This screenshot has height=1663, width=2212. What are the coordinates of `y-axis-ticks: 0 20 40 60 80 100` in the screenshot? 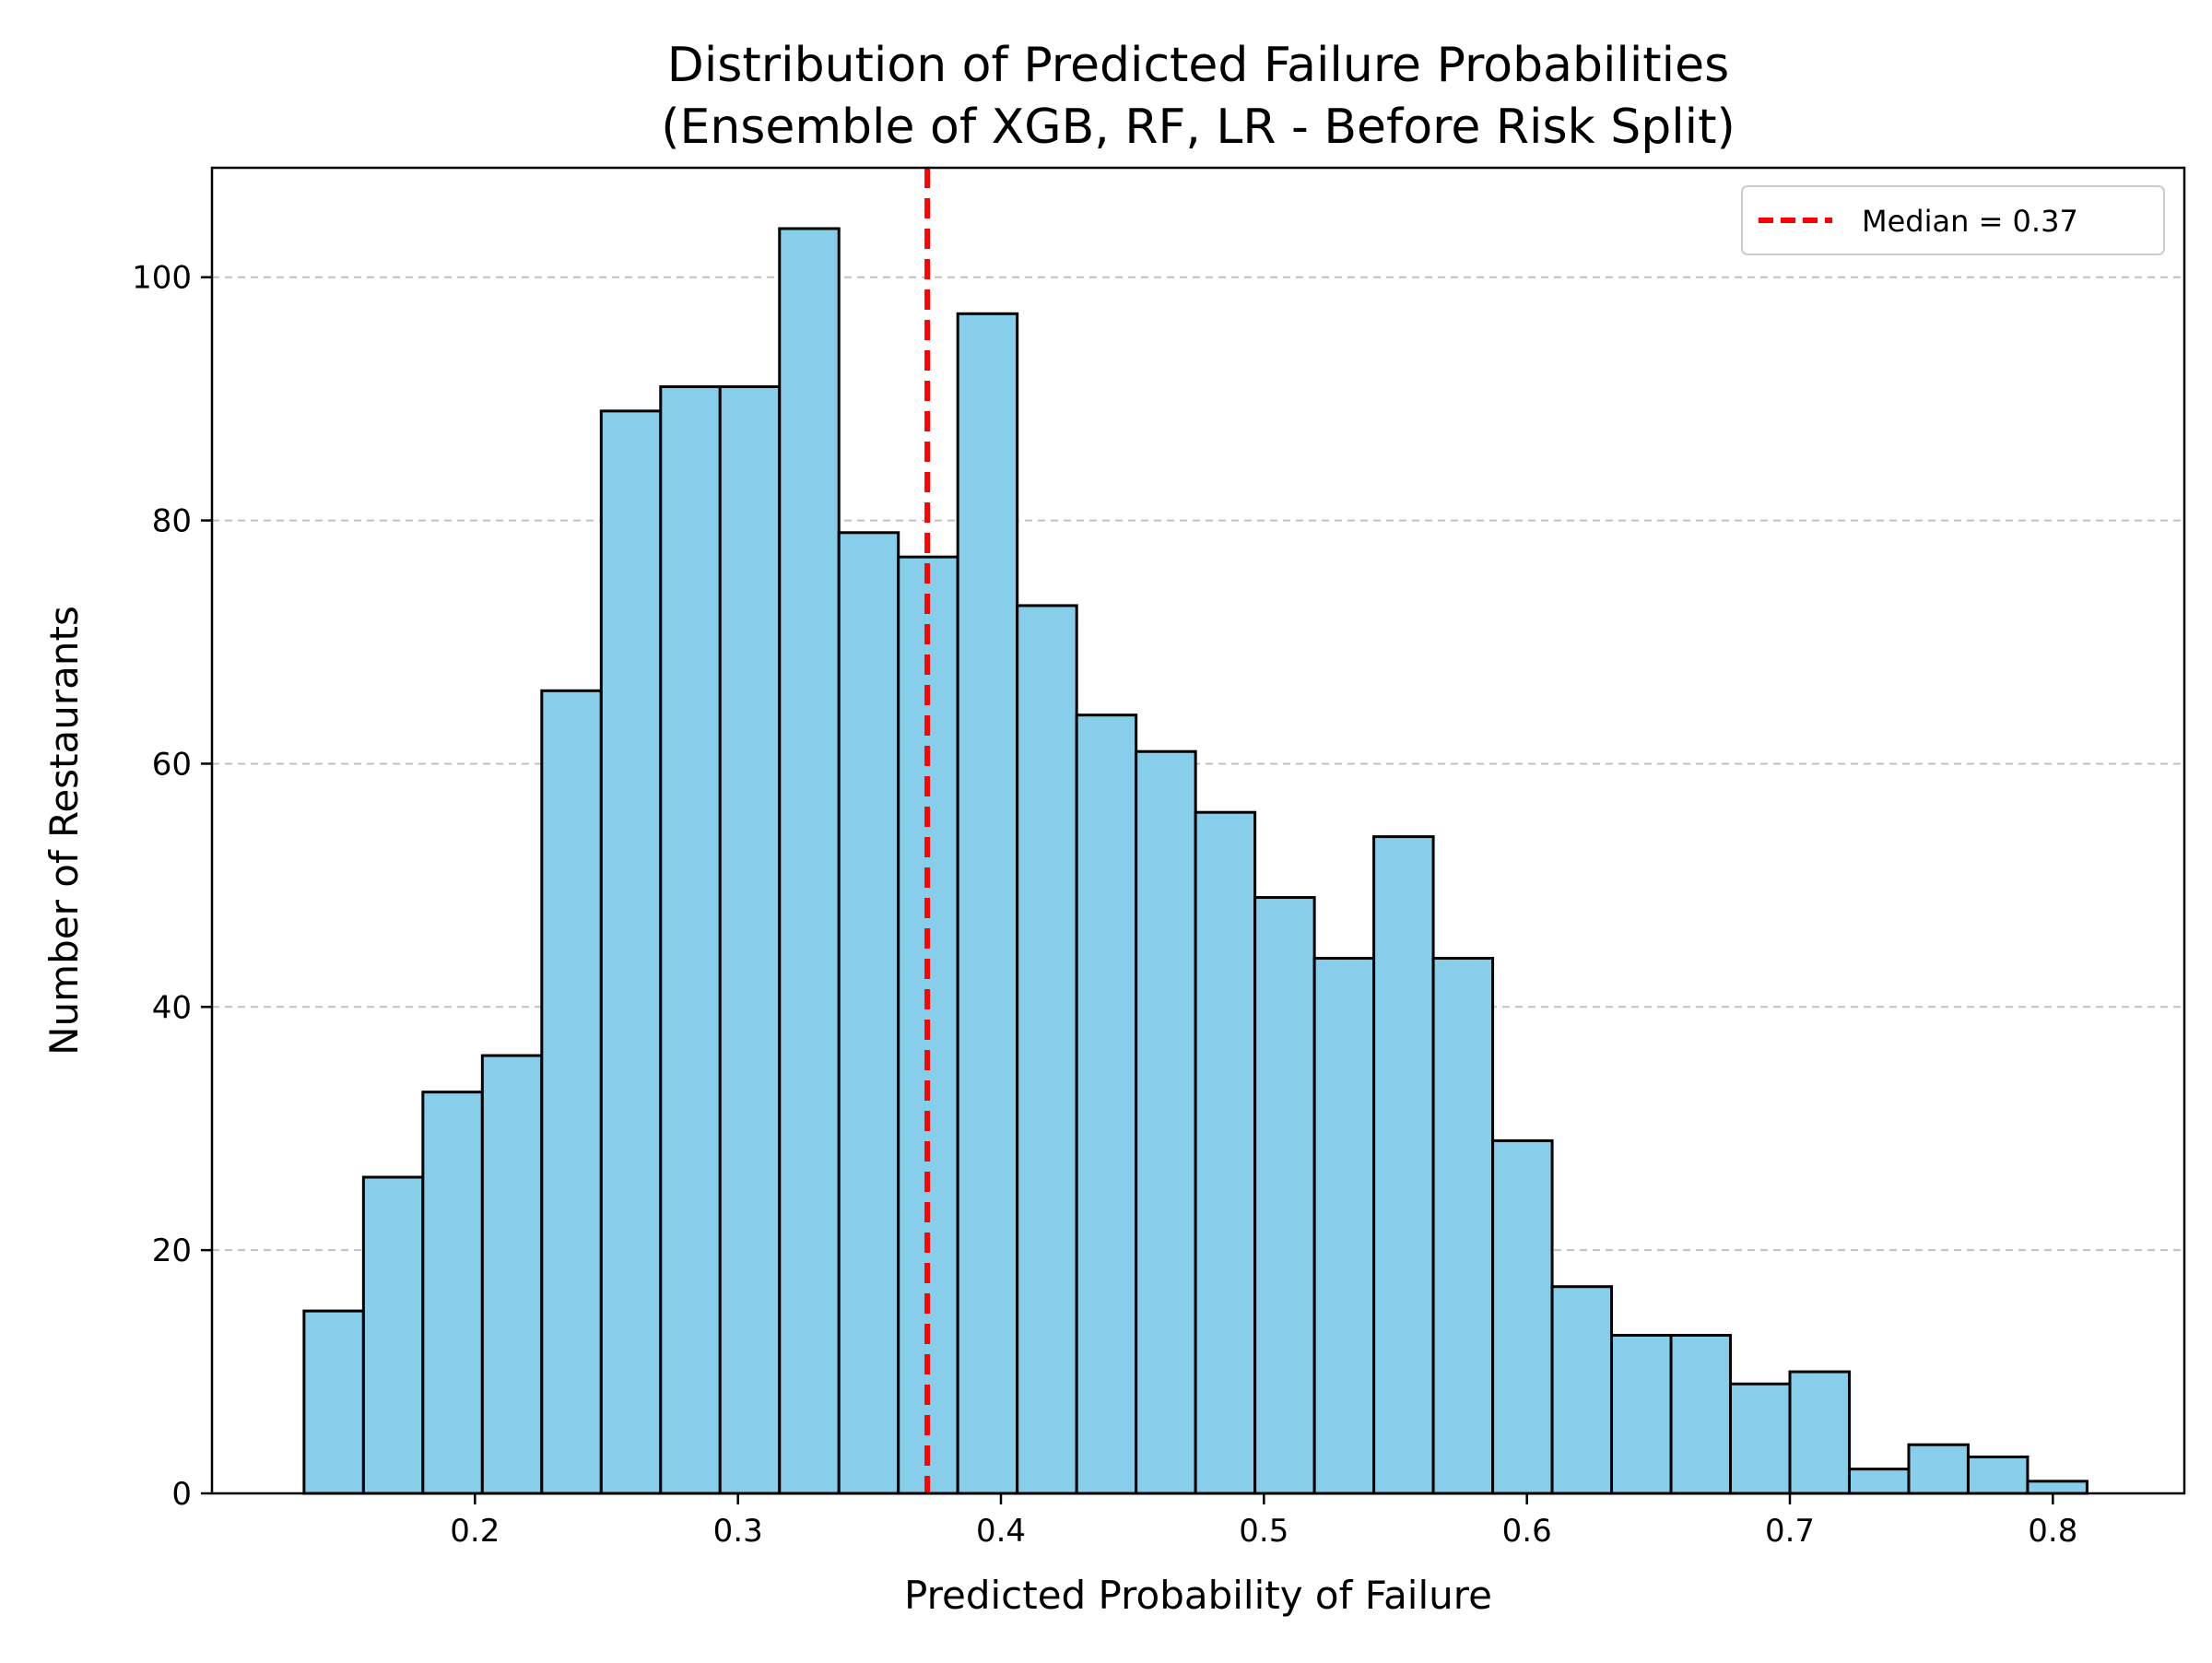 It's located at (172, 886).